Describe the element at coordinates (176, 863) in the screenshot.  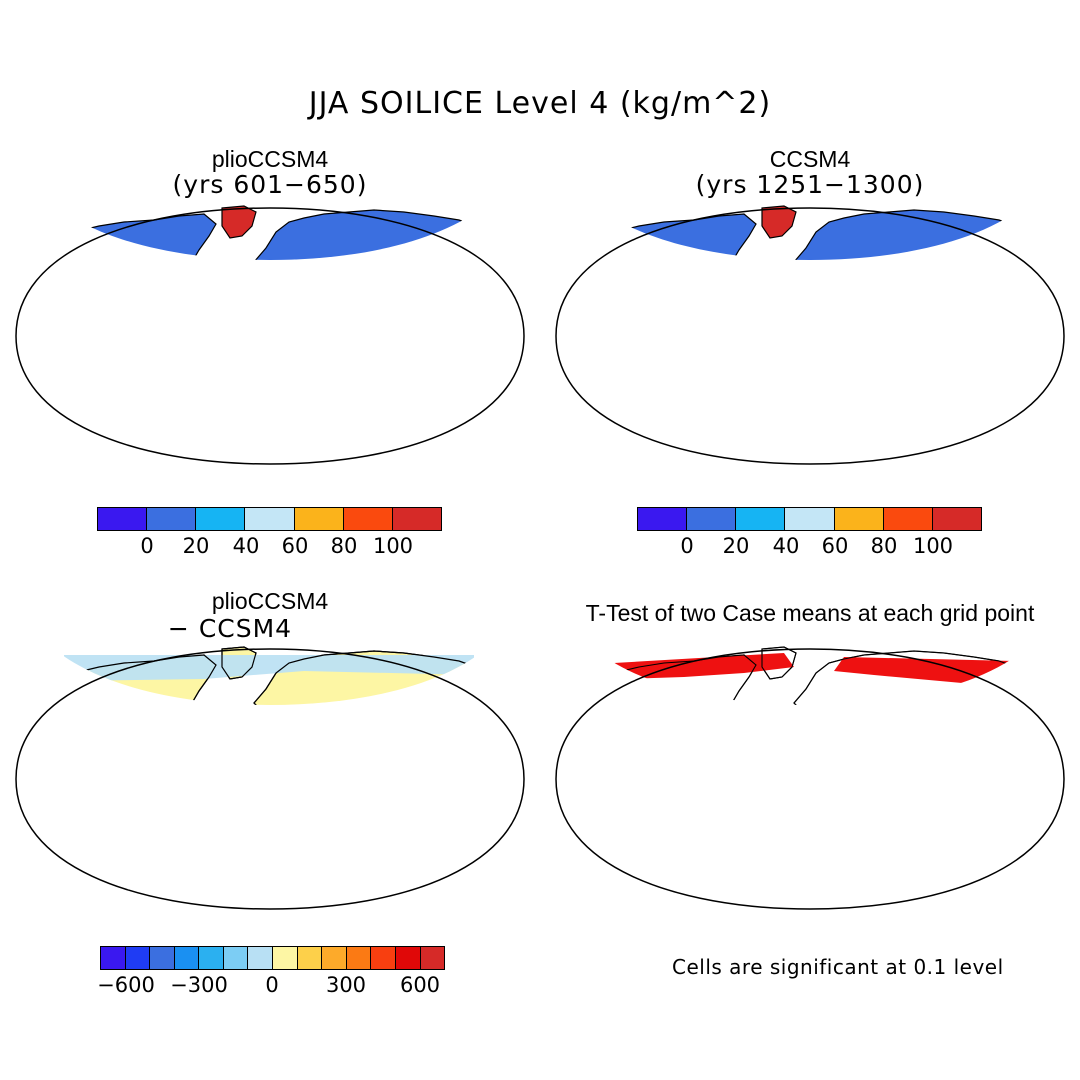
I see `diff-andes-patch` at that location.